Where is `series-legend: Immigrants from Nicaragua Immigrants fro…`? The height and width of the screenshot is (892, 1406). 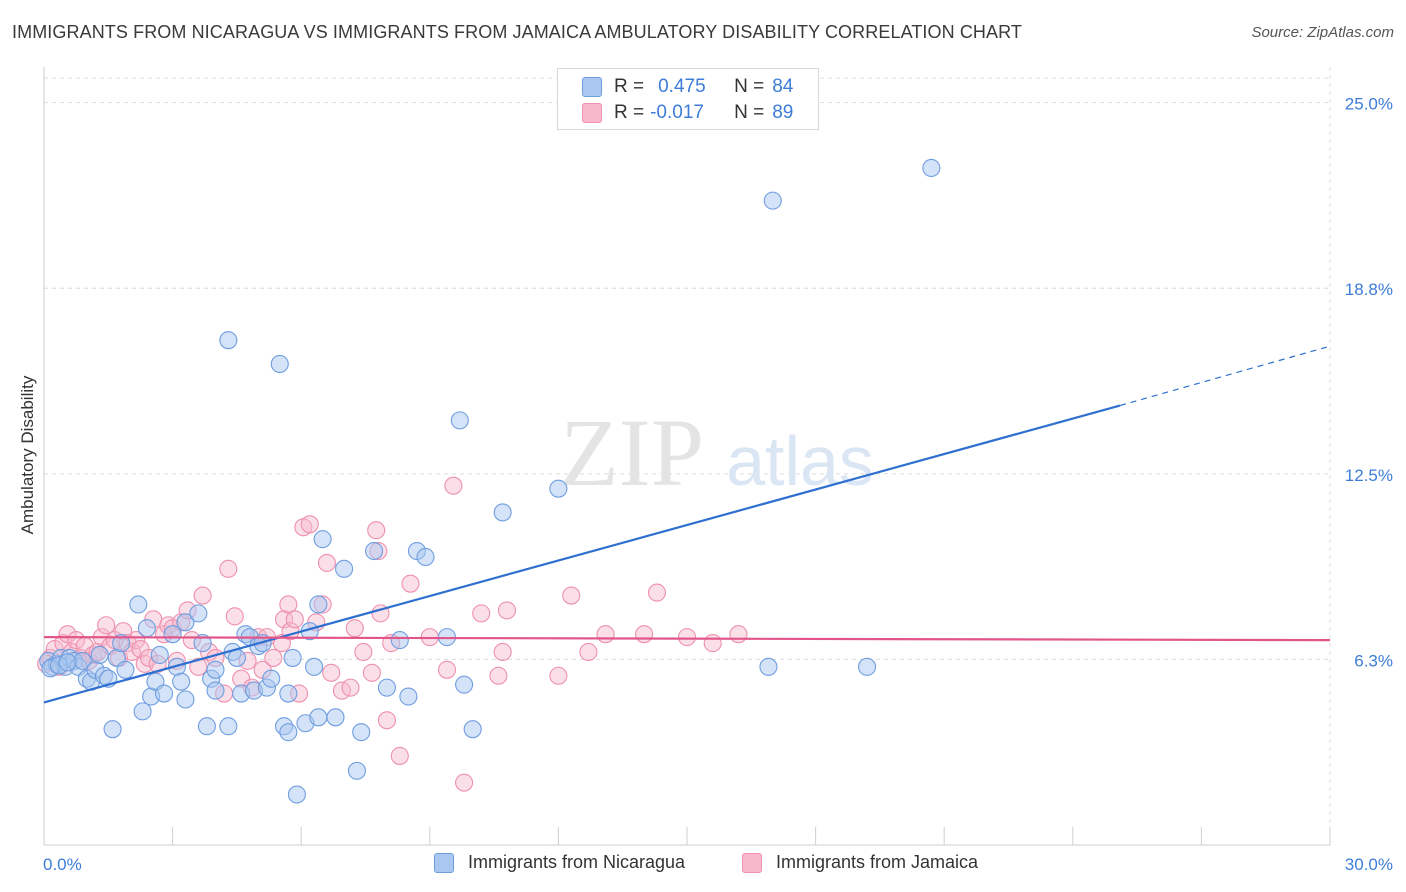
series-legend: Immigrants from Nicaragua Immigrants fro… is located at coordinates (703, 865).